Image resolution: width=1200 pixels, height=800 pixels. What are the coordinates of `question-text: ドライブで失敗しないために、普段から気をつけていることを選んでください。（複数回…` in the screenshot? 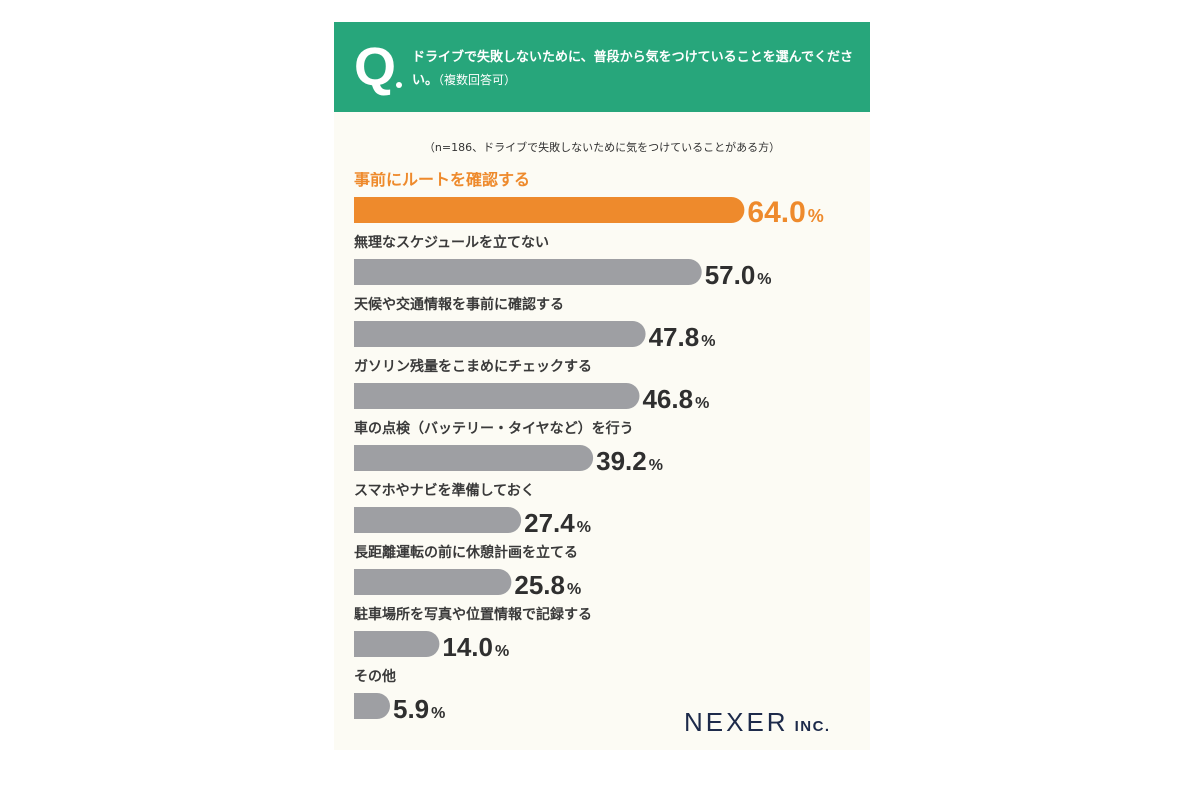 It's located at (637, 69).